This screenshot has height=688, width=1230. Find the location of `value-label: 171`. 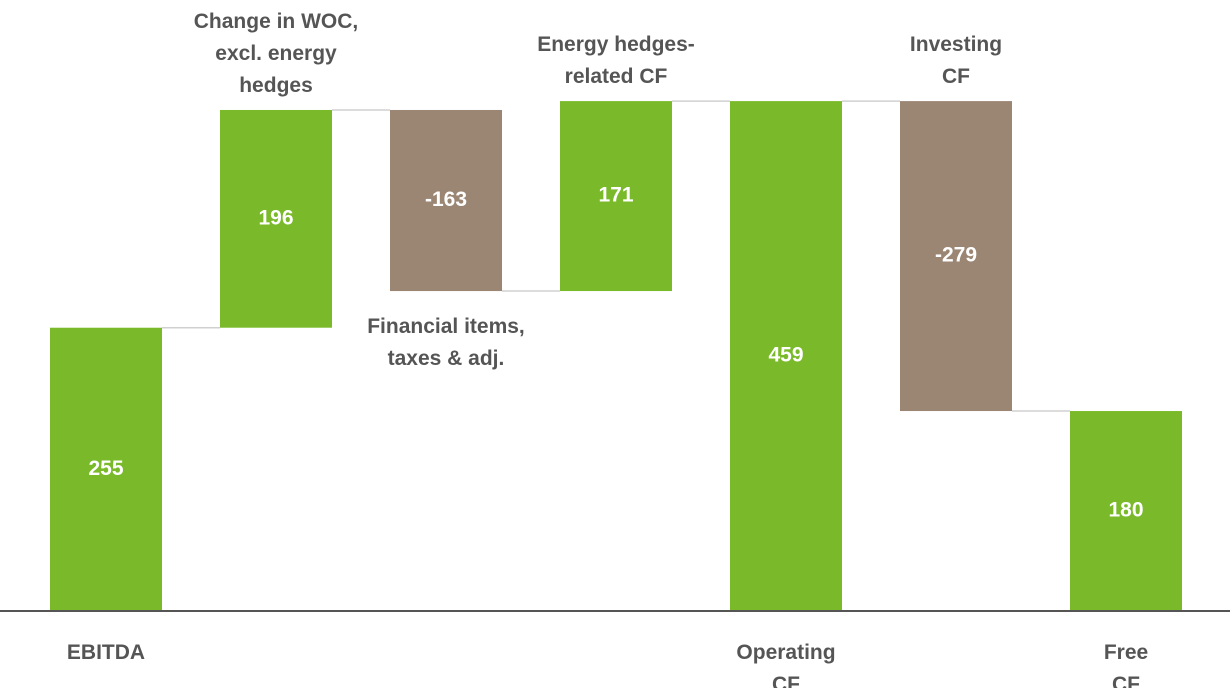

value-label: 171 is located at coordinates (615, 195).